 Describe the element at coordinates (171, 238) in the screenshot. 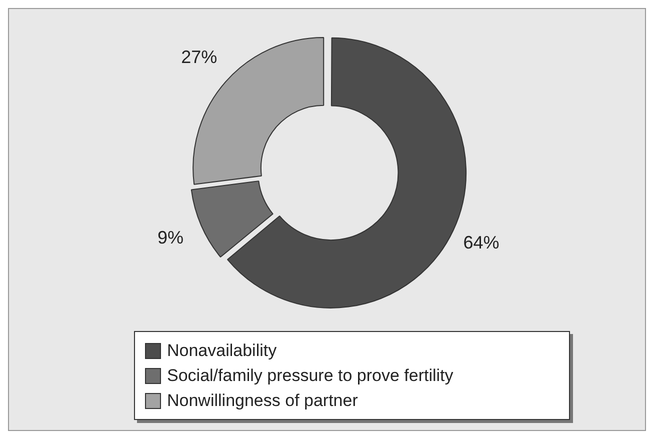

I see `data-label: 9%` at that location.